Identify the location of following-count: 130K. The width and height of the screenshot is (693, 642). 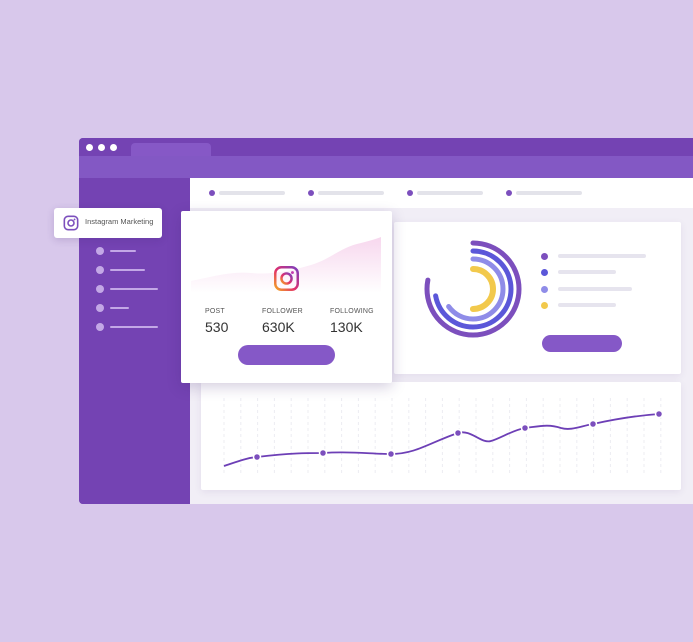
(346, 327).